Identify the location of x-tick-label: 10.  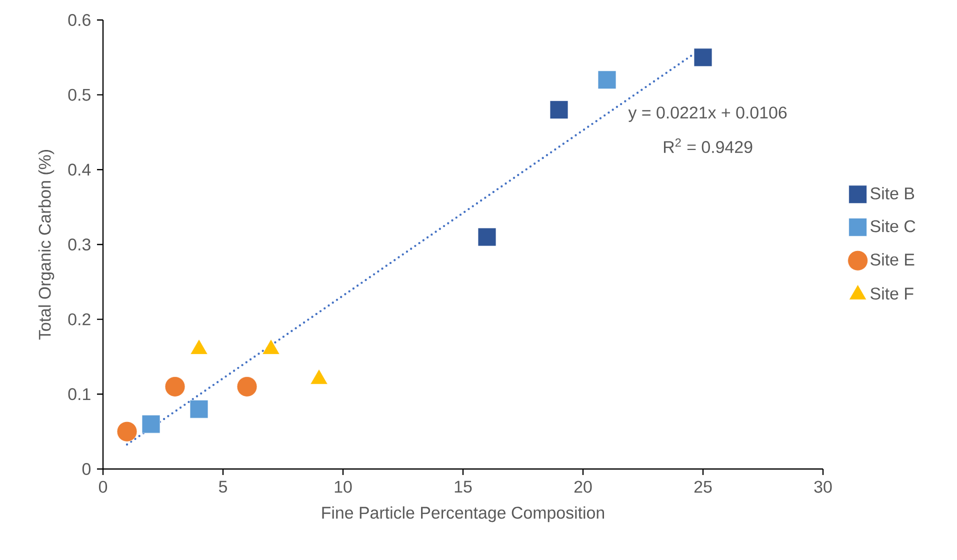
(343, 486).